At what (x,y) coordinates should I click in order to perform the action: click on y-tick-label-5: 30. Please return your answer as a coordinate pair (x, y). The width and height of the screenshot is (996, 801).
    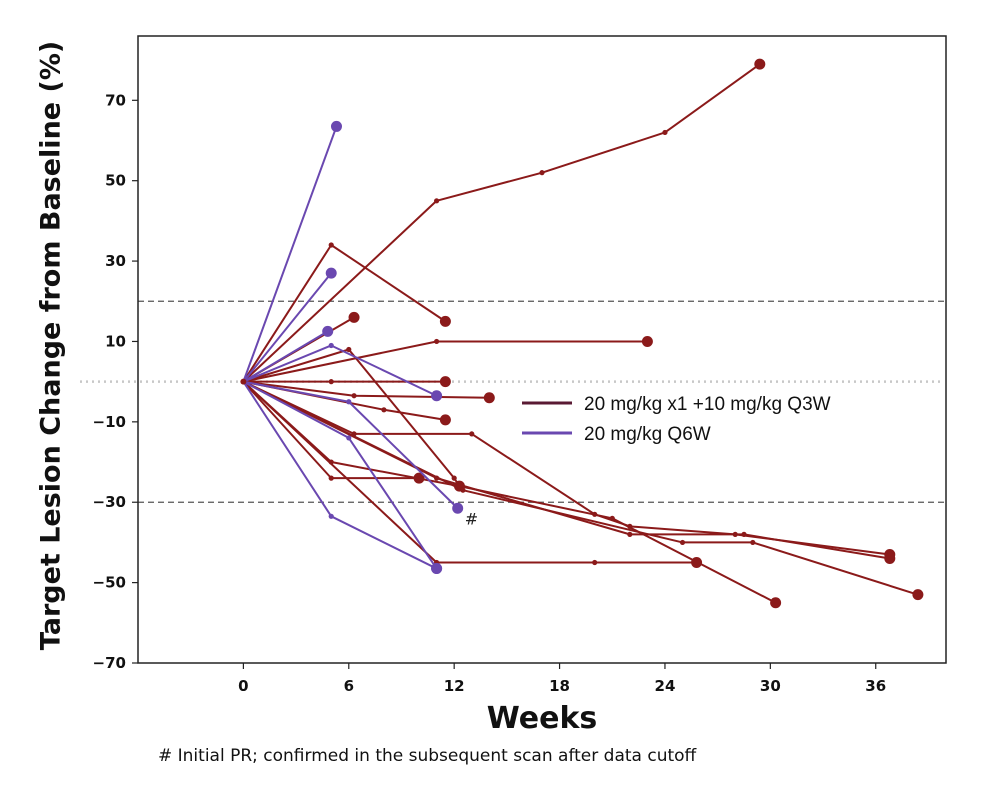
    Looking at the image, I should click on (115, 261).